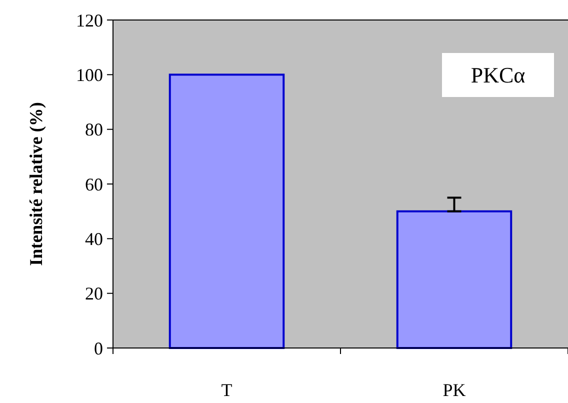 The image size is (568, 403). I want to click on y-tick-label: 20, so click(94, 294).